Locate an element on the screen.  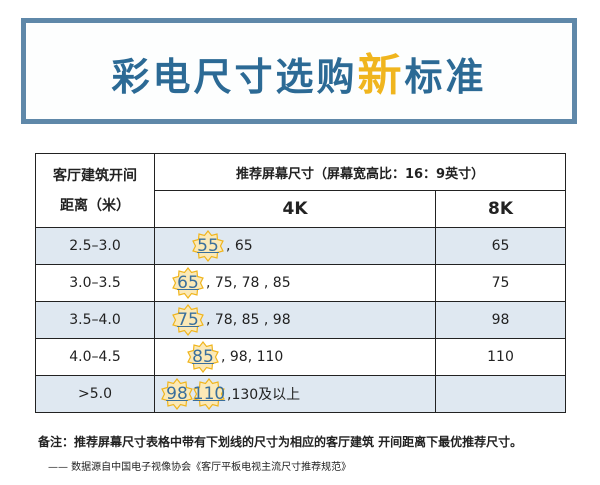
recommended-size-badge: 75 is located at coordinates (188, 320).